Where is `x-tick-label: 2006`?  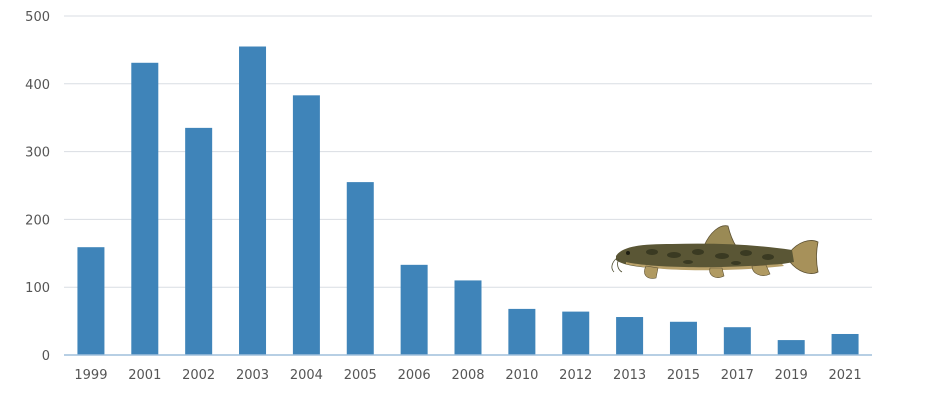 x-tick-label: 2006 is located at coordinates (414, 375).